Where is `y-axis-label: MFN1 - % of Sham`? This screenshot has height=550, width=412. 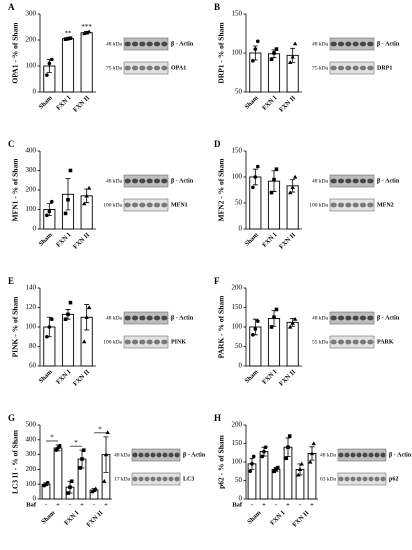
y-axis-label: MFN1 - % of Sham is located at coordinates (15, 190).